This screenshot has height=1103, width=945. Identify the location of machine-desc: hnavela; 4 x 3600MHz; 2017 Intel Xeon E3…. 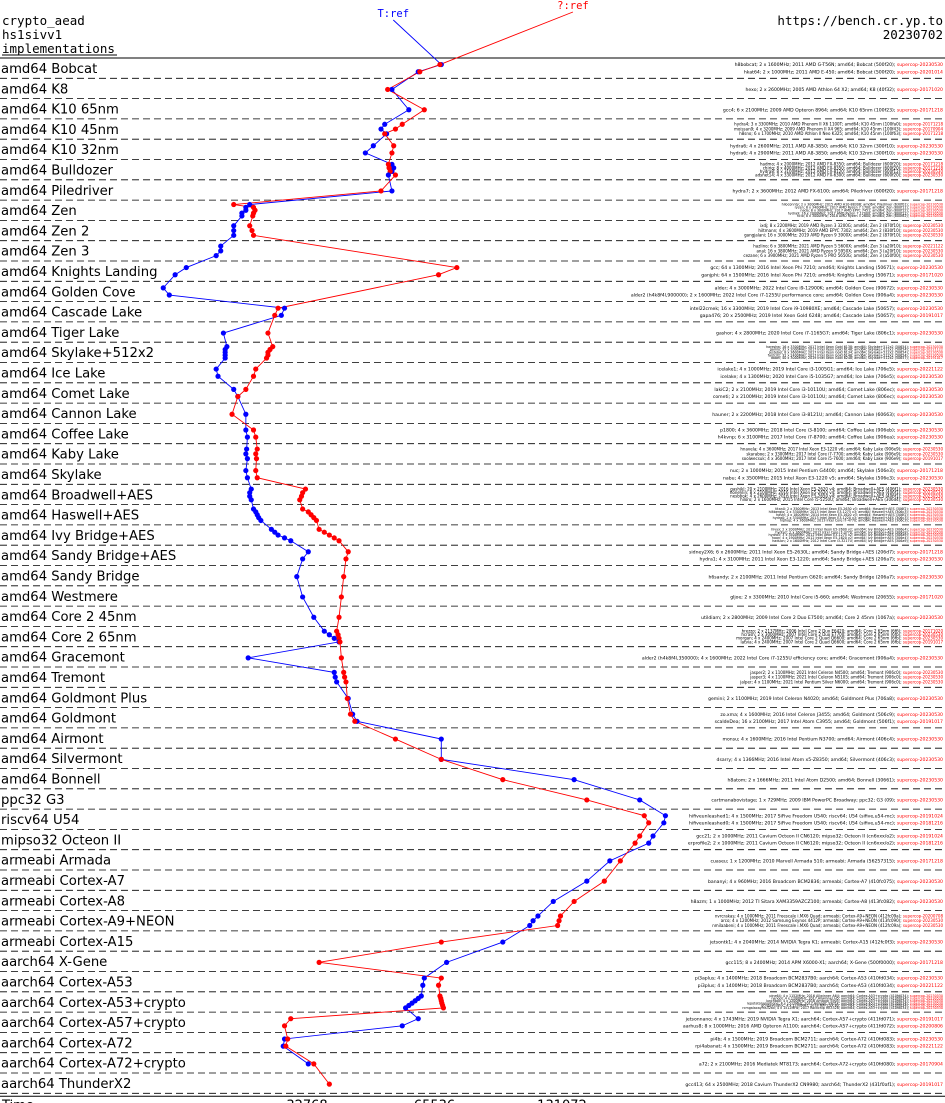
(841, 448).